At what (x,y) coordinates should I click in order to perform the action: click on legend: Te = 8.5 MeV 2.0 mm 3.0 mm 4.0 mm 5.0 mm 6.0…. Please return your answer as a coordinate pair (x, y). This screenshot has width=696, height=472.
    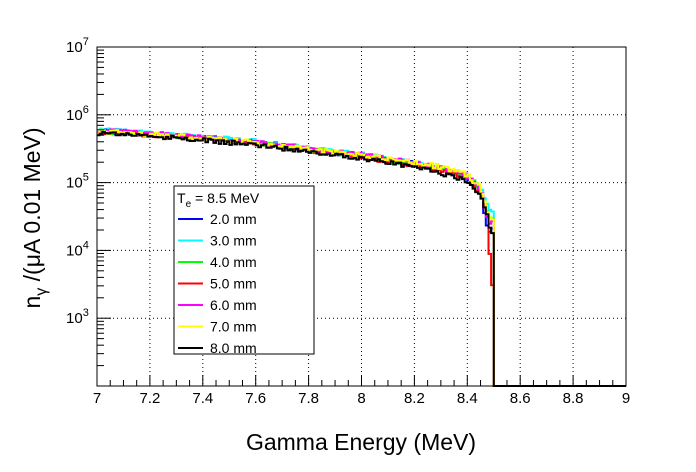
    Looking at the image, I should click on (244, 270).